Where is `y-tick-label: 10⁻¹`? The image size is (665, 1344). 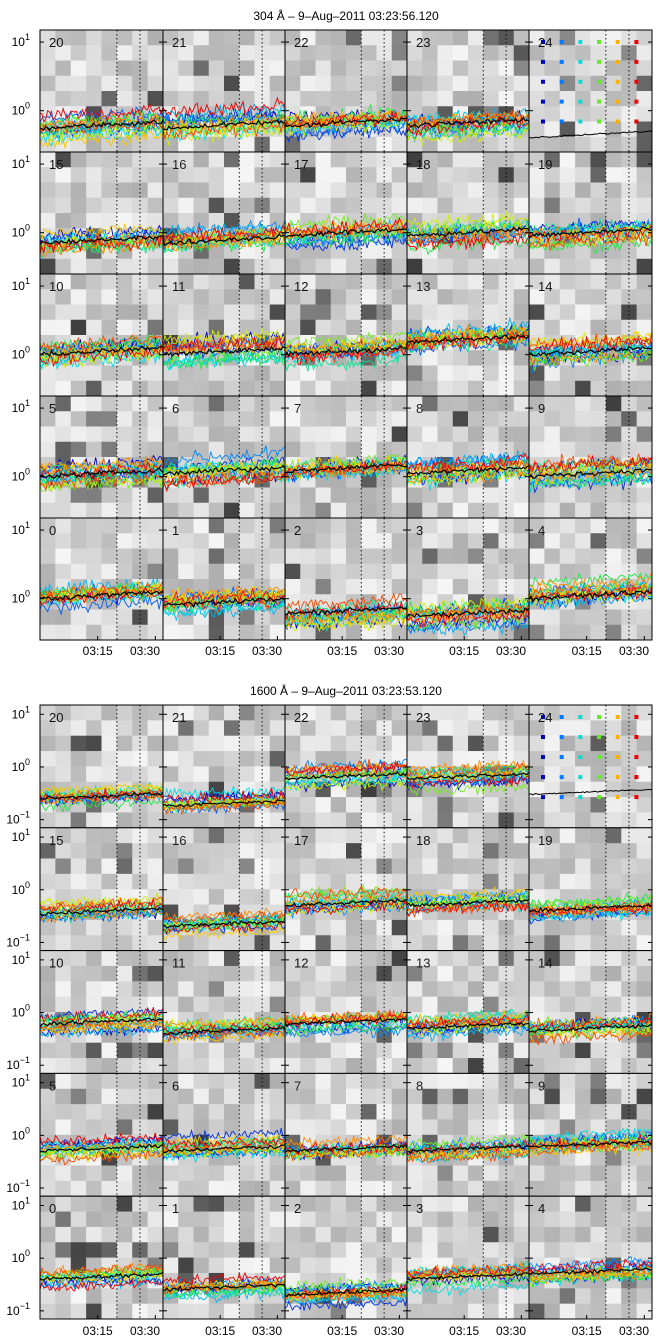 y-tick-label: 10⁻¹ is located at coordinates (18, 1063).